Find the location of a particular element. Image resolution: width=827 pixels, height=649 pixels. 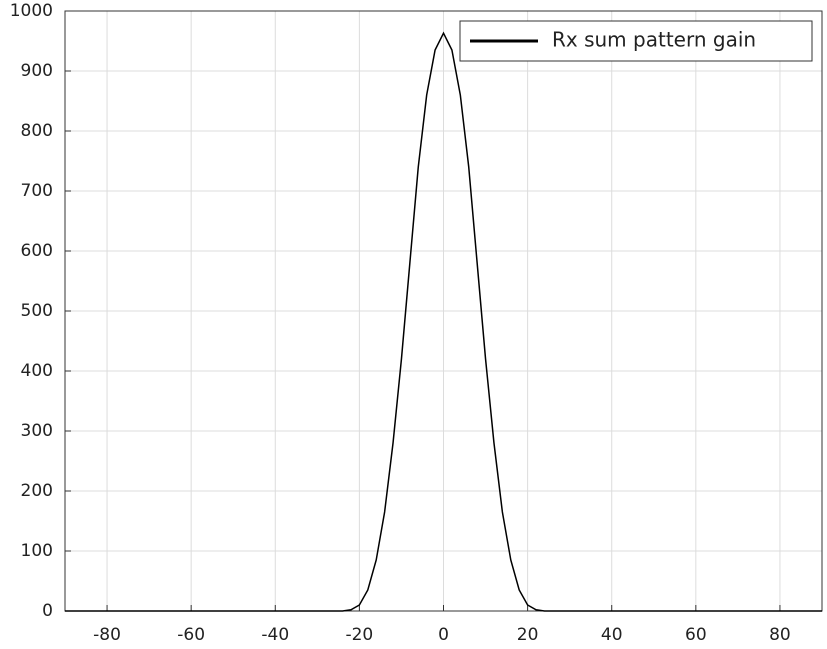

x-tick-label: 0 is located at coordinates (443, 635).